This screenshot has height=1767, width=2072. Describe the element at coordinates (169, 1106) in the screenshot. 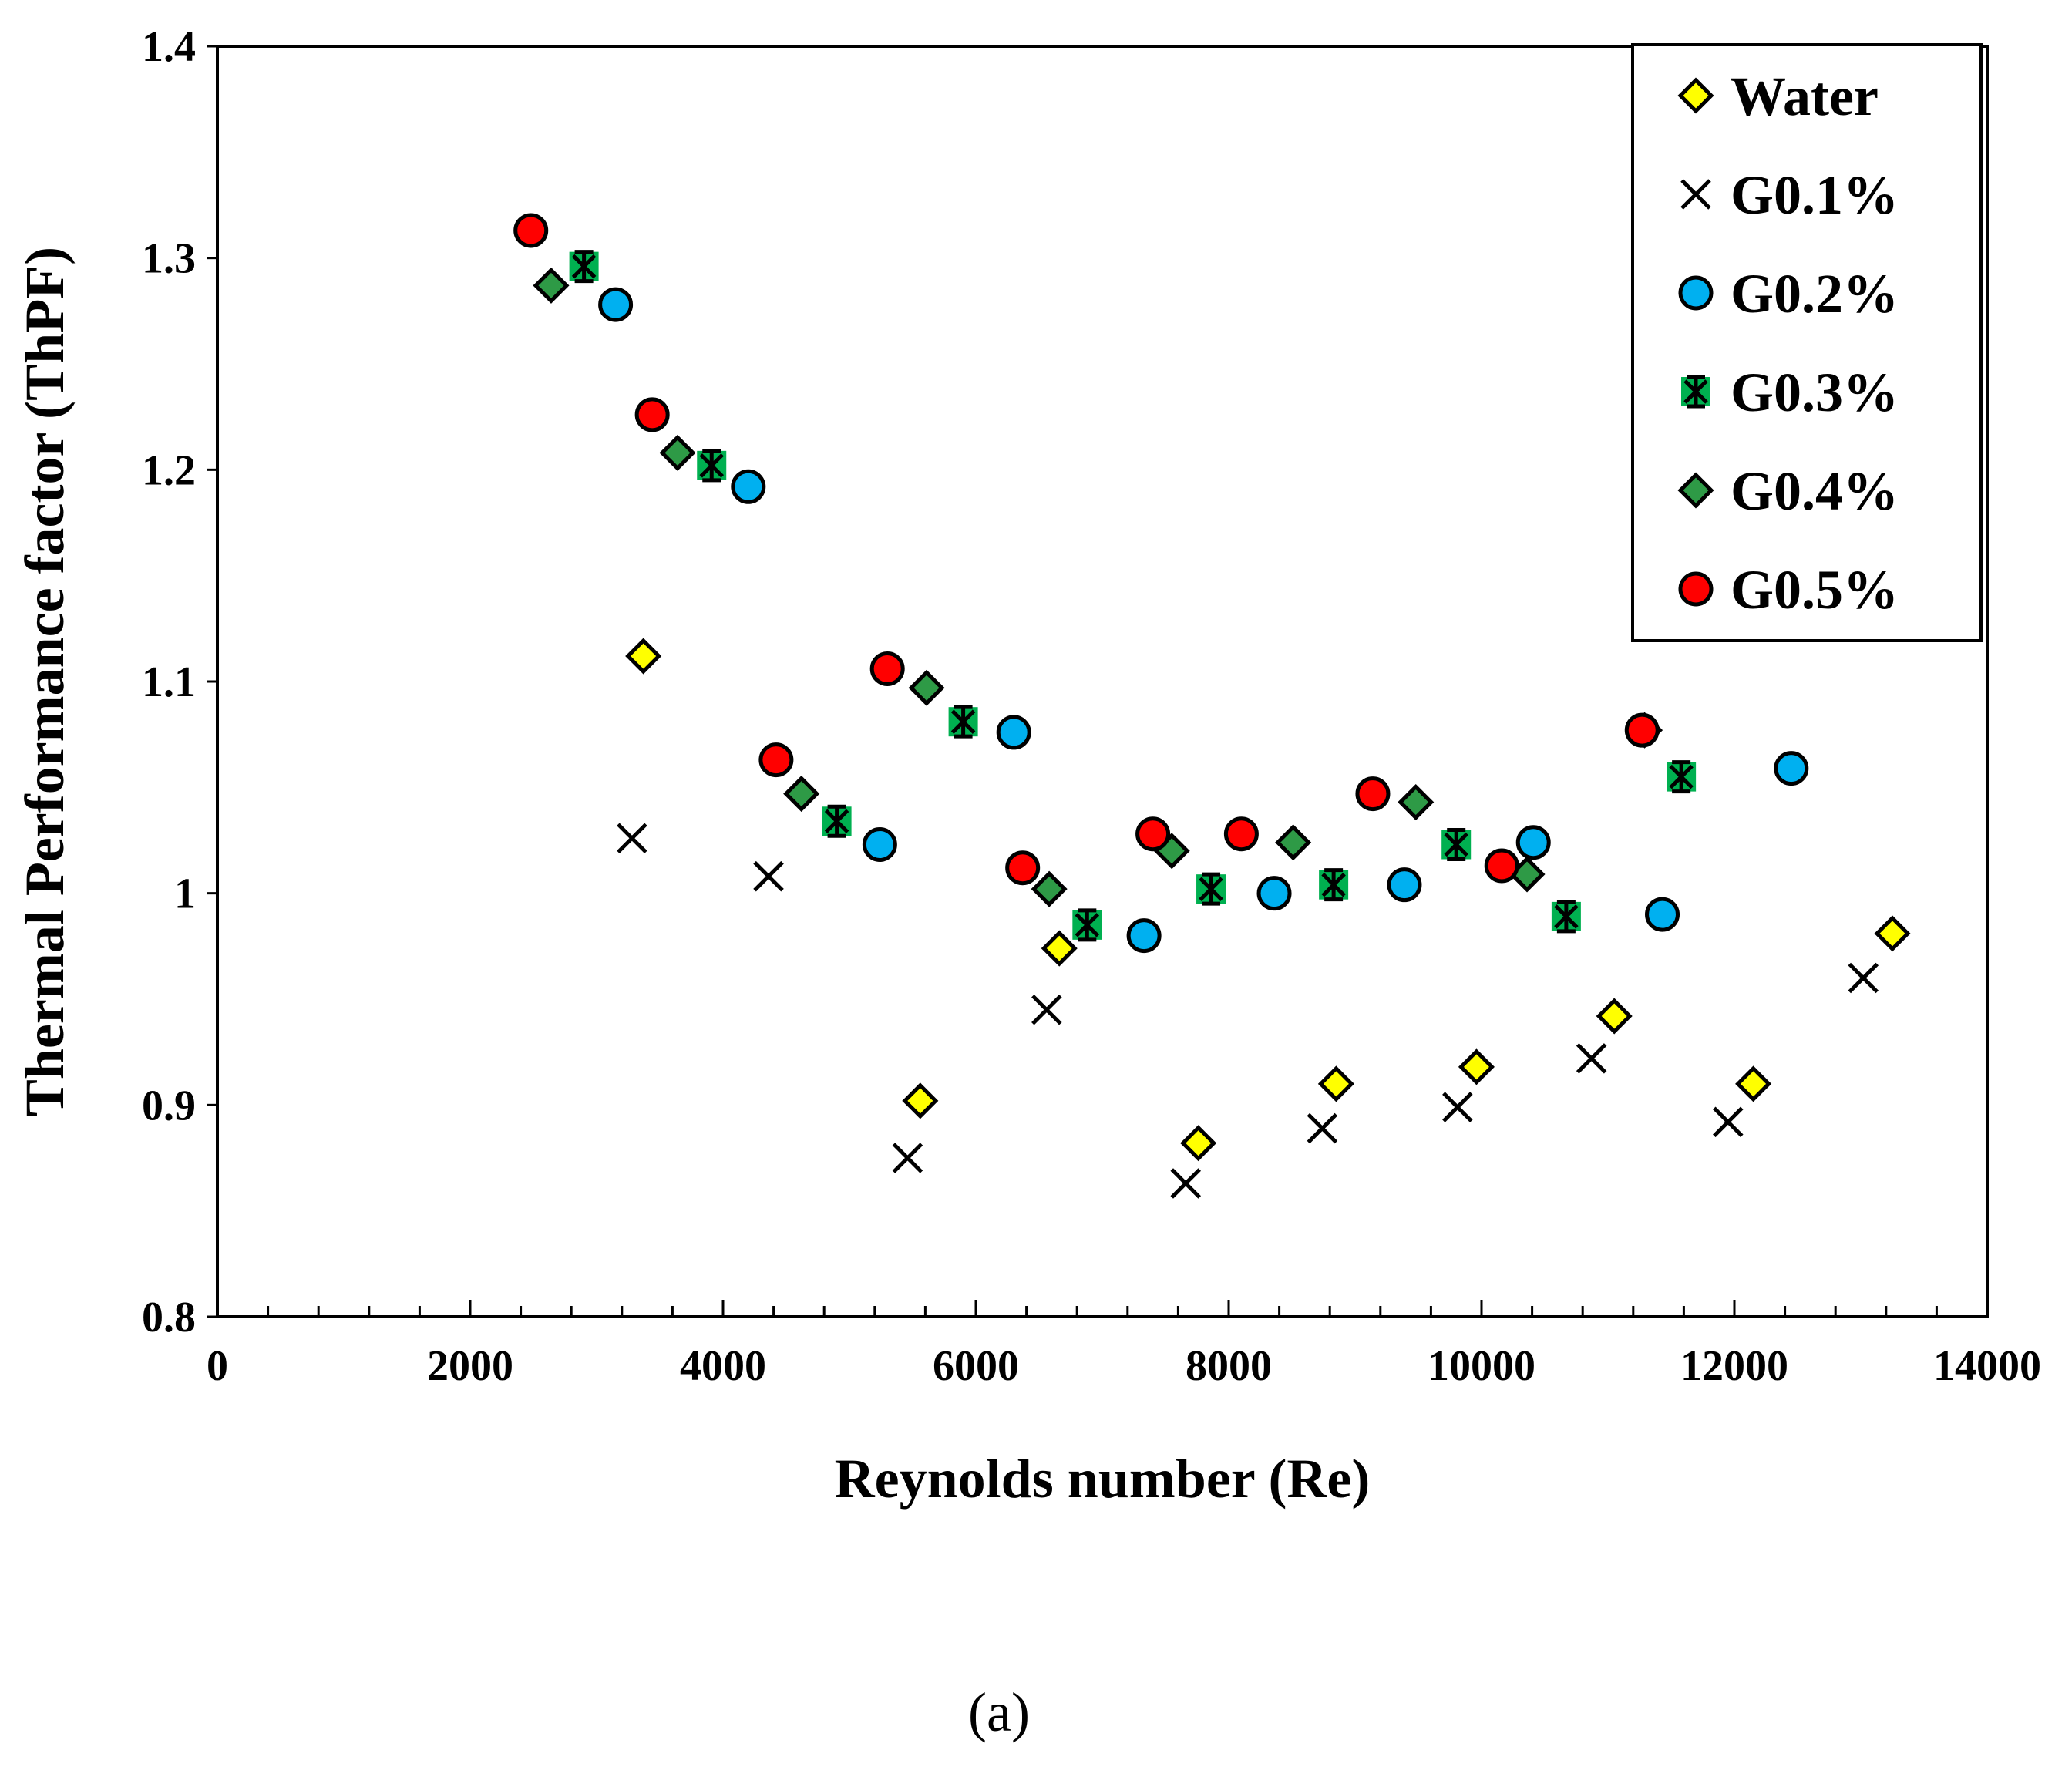

I see `y-tick-label: 0.9` at that location.